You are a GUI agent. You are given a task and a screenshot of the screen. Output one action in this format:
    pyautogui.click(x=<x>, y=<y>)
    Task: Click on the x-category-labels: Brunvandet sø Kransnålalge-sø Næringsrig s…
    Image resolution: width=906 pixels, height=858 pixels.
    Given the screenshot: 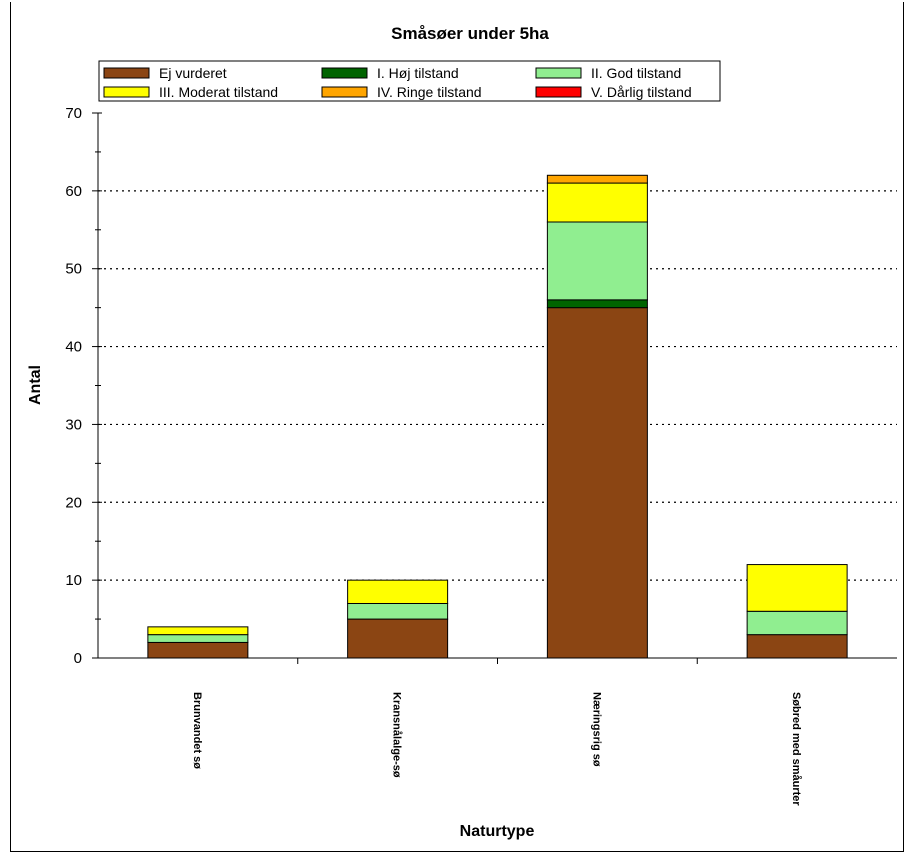 What is the action you would take?
    pyautogui.click(x=496, y=749)
    